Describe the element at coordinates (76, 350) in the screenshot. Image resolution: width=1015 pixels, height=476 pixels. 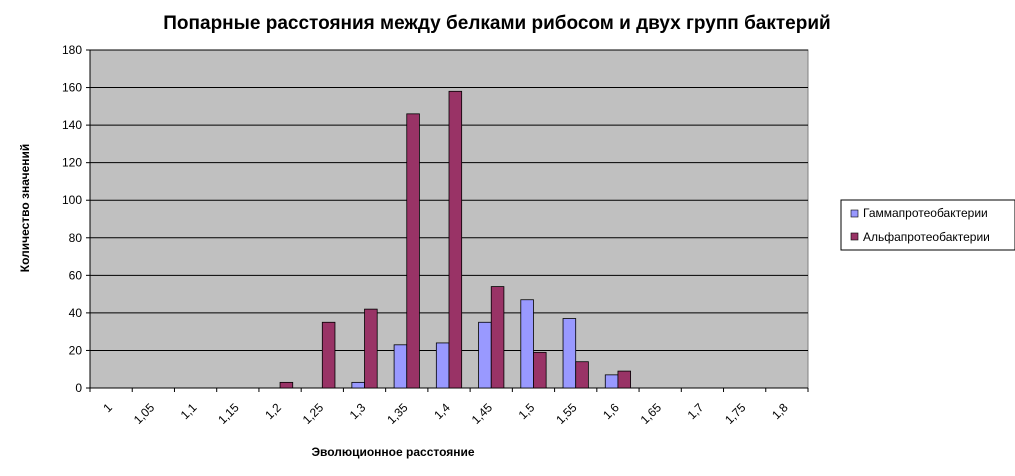
I see `y-tick-label-20: 20` at that location.